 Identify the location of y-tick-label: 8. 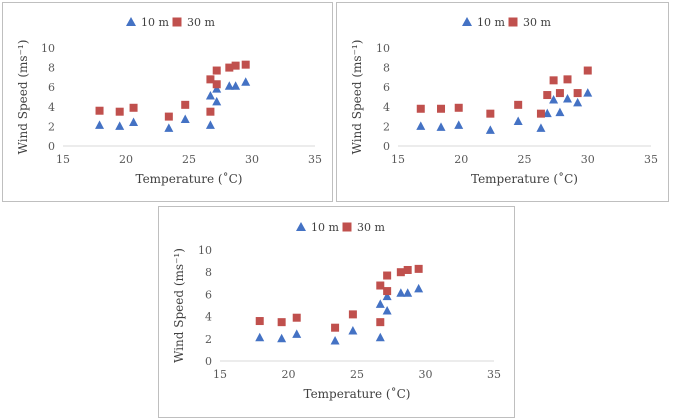
(386, 68).